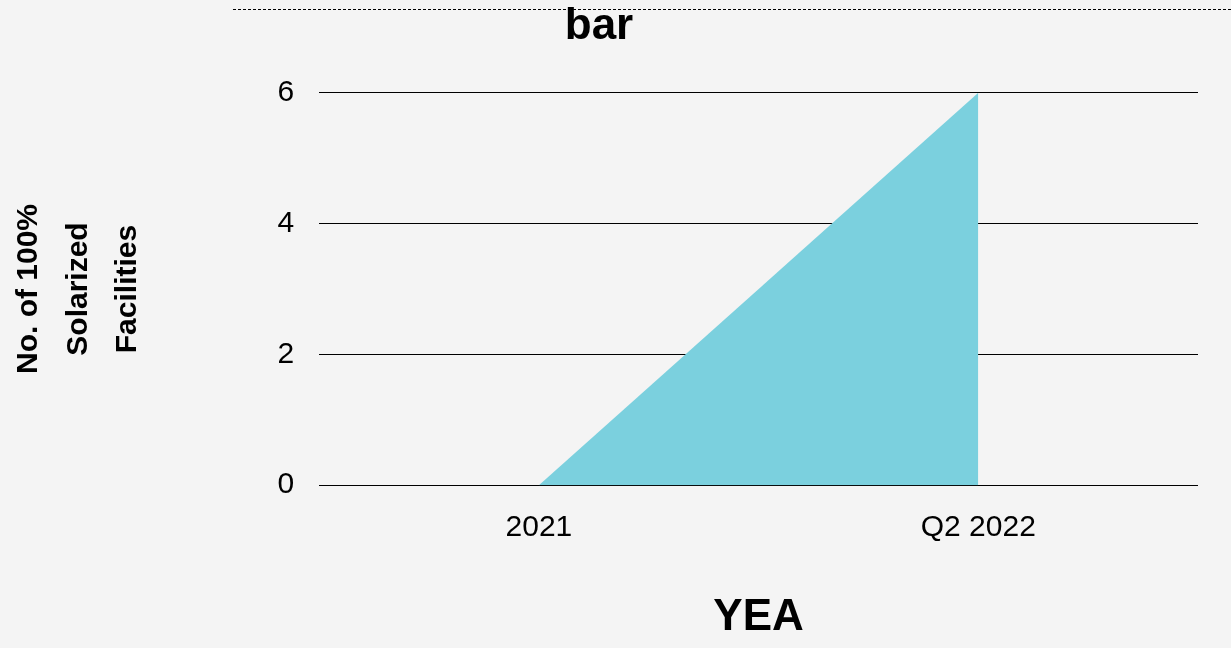 This screenshot has width=1231, height=648. Describe the element at coordinates (286, 483) in the screenshot. I see `y-tick-label: 0` at that location.